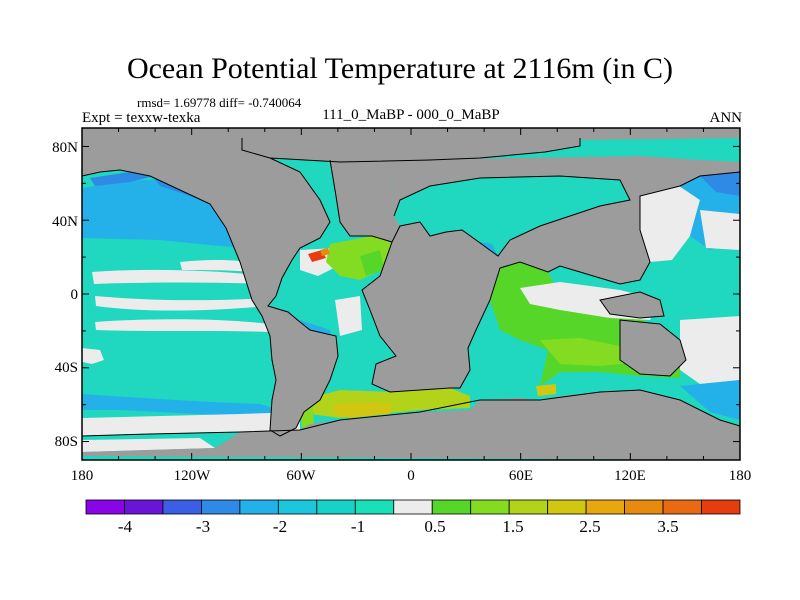 The width and height of the screenshot is (800, 600). What do you see at coordinates (181, 406) in the screenshot?
I see `south-pacific-blue` at bounding box center [181, 406].